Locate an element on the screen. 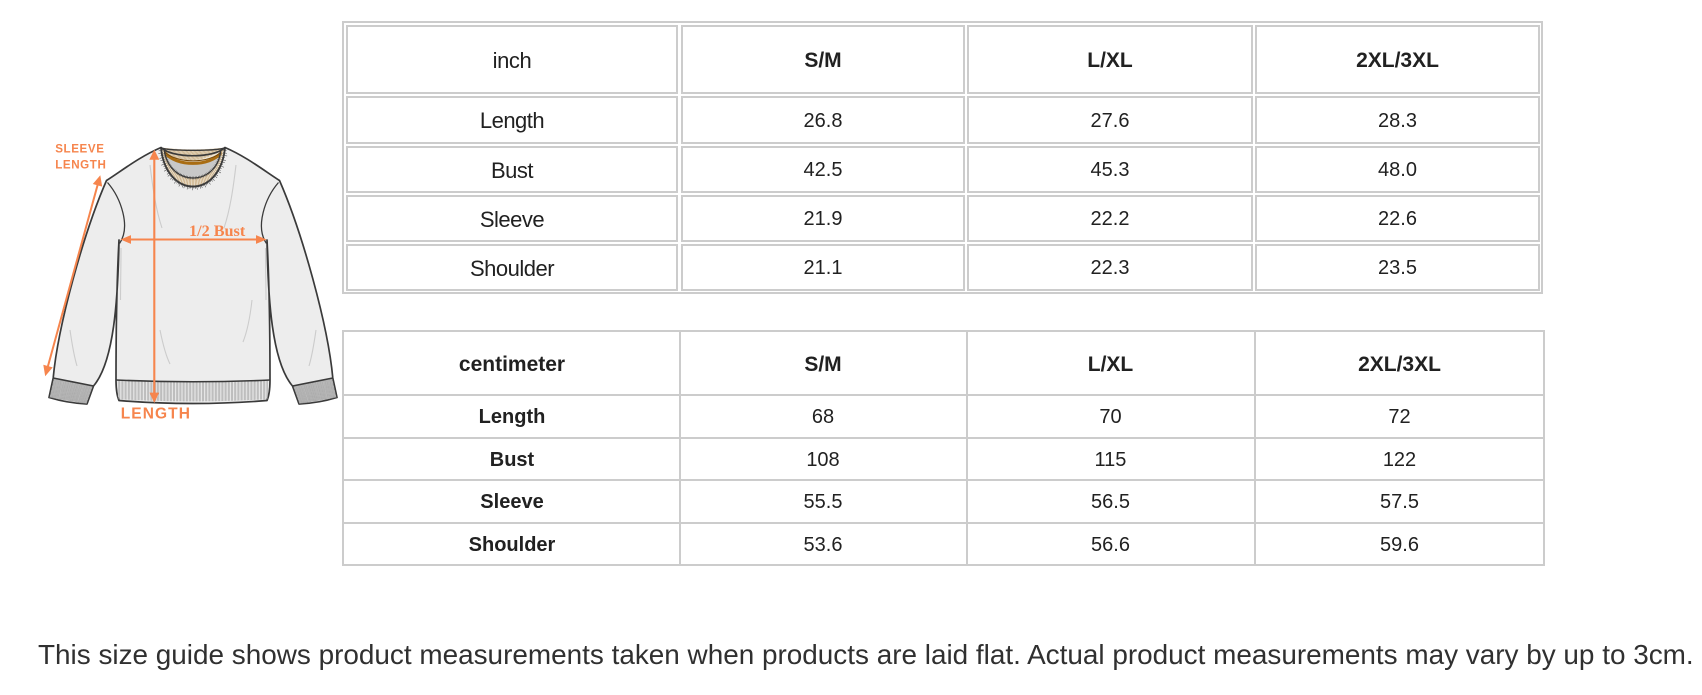  svg-text: 1/2 Bust is located at coordinates (217, 231).